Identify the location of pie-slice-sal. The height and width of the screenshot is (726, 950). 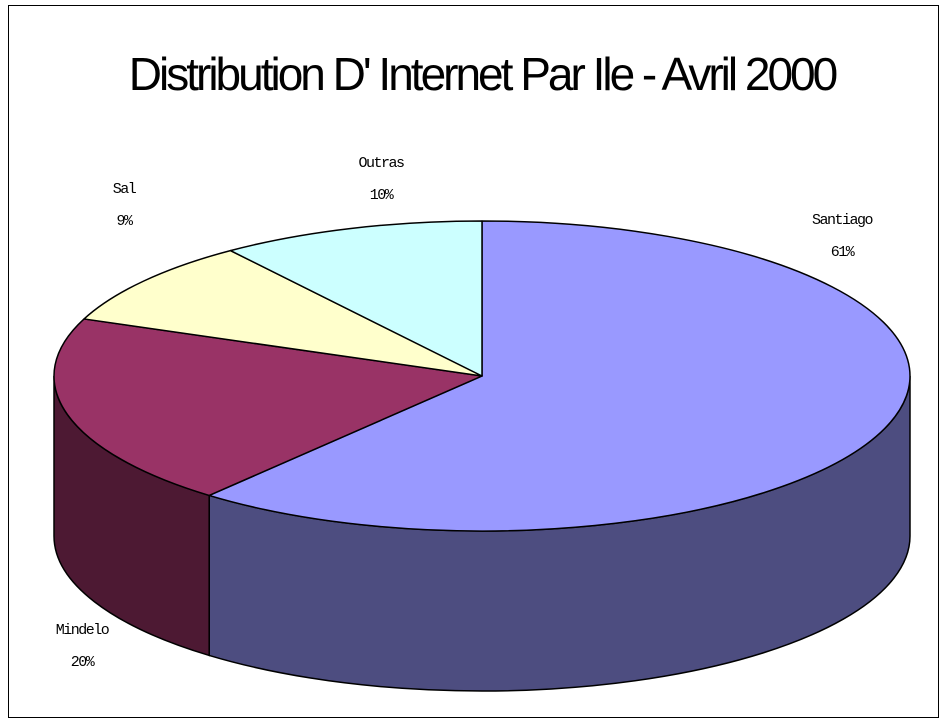
(283, 313).